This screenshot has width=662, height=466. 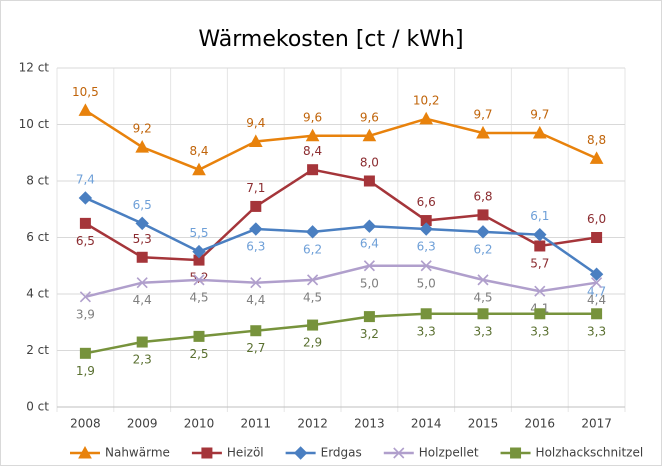 I want to click on x-tick-label: 2017, so click(x=596, y=424).